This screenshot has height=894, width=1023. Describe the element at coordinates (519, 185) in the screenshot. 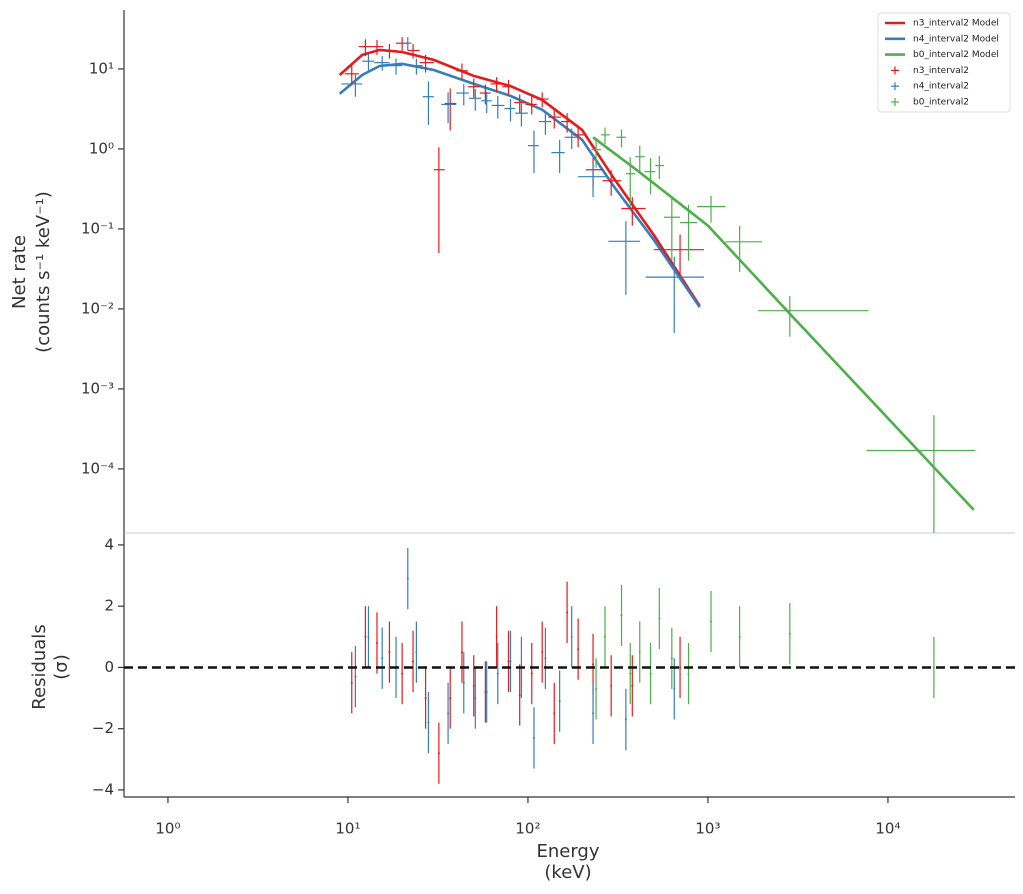

I see `model-line` at that location.